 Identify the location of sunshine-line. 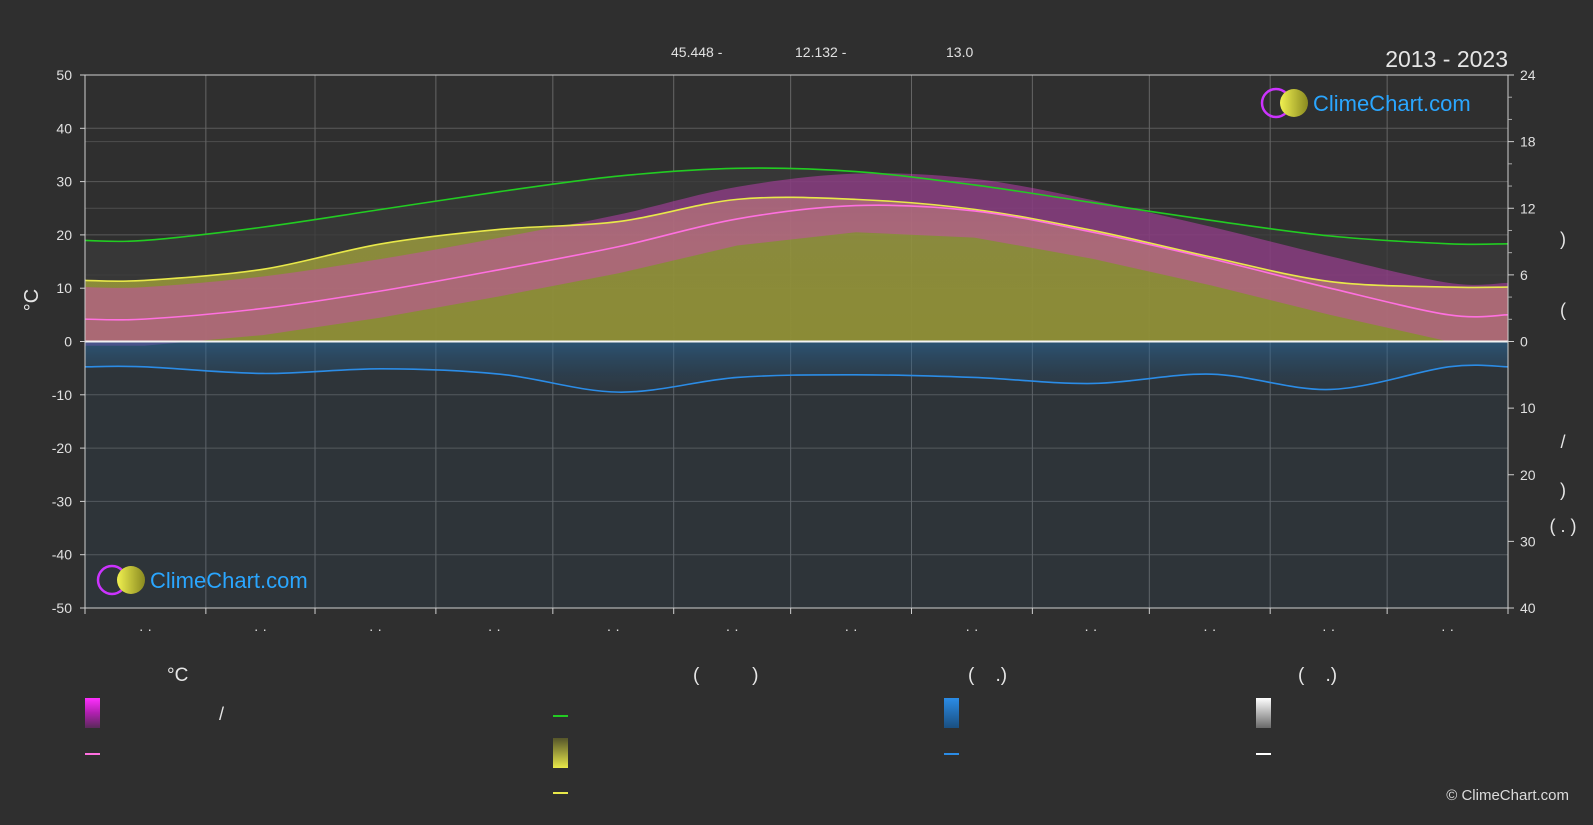
(796, 242).